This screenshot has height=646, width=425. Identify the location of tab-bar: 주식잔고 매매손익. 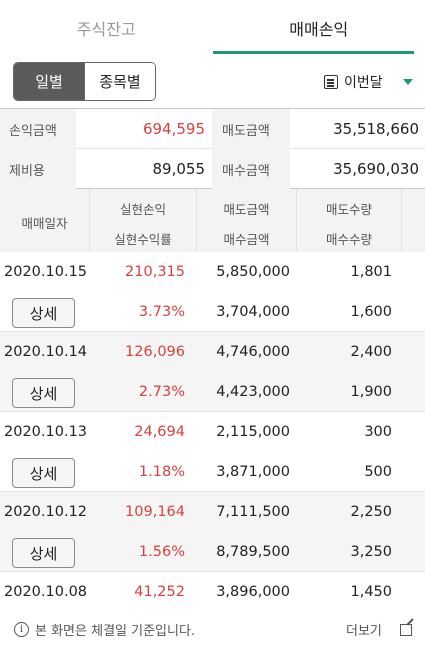
(212, 28).